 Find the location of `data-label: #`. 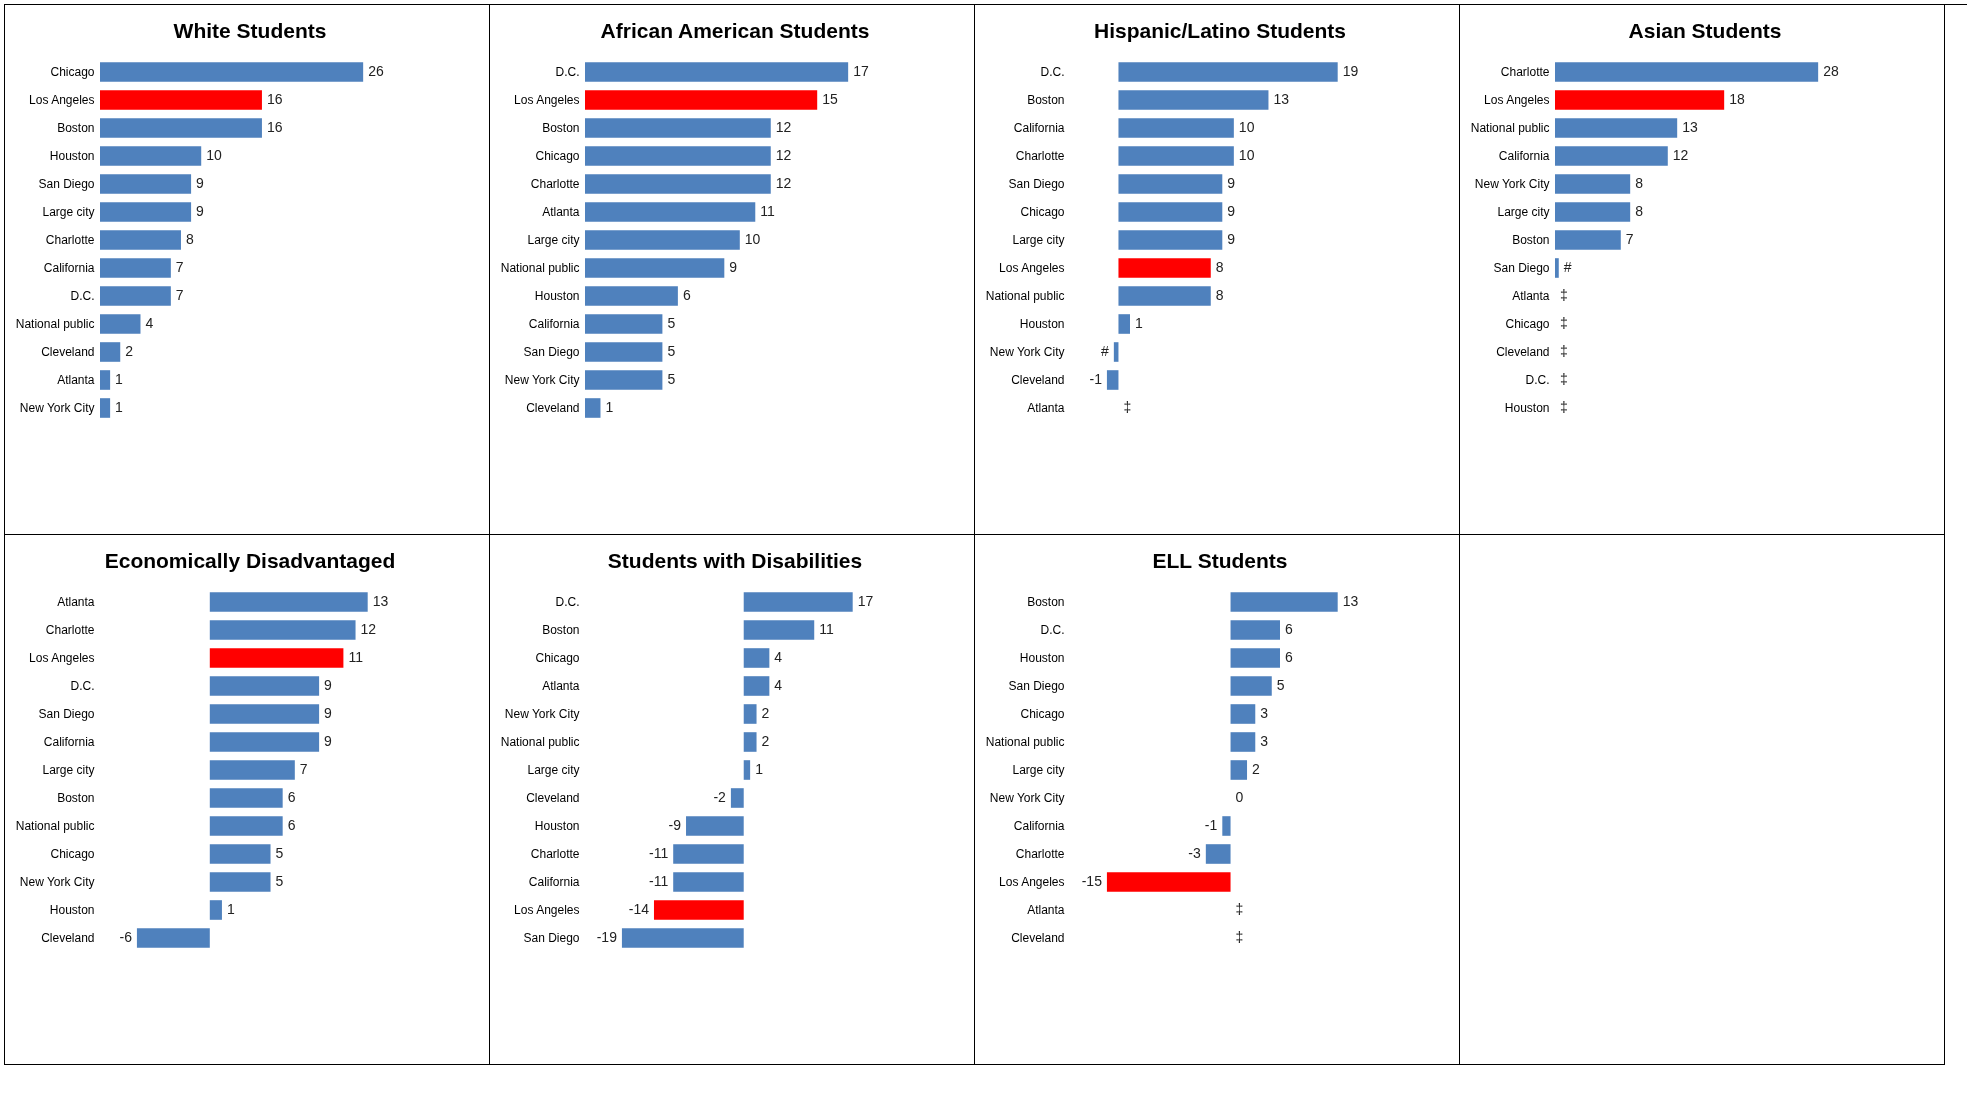

data-label: # is located at coordinates (1567, 267).